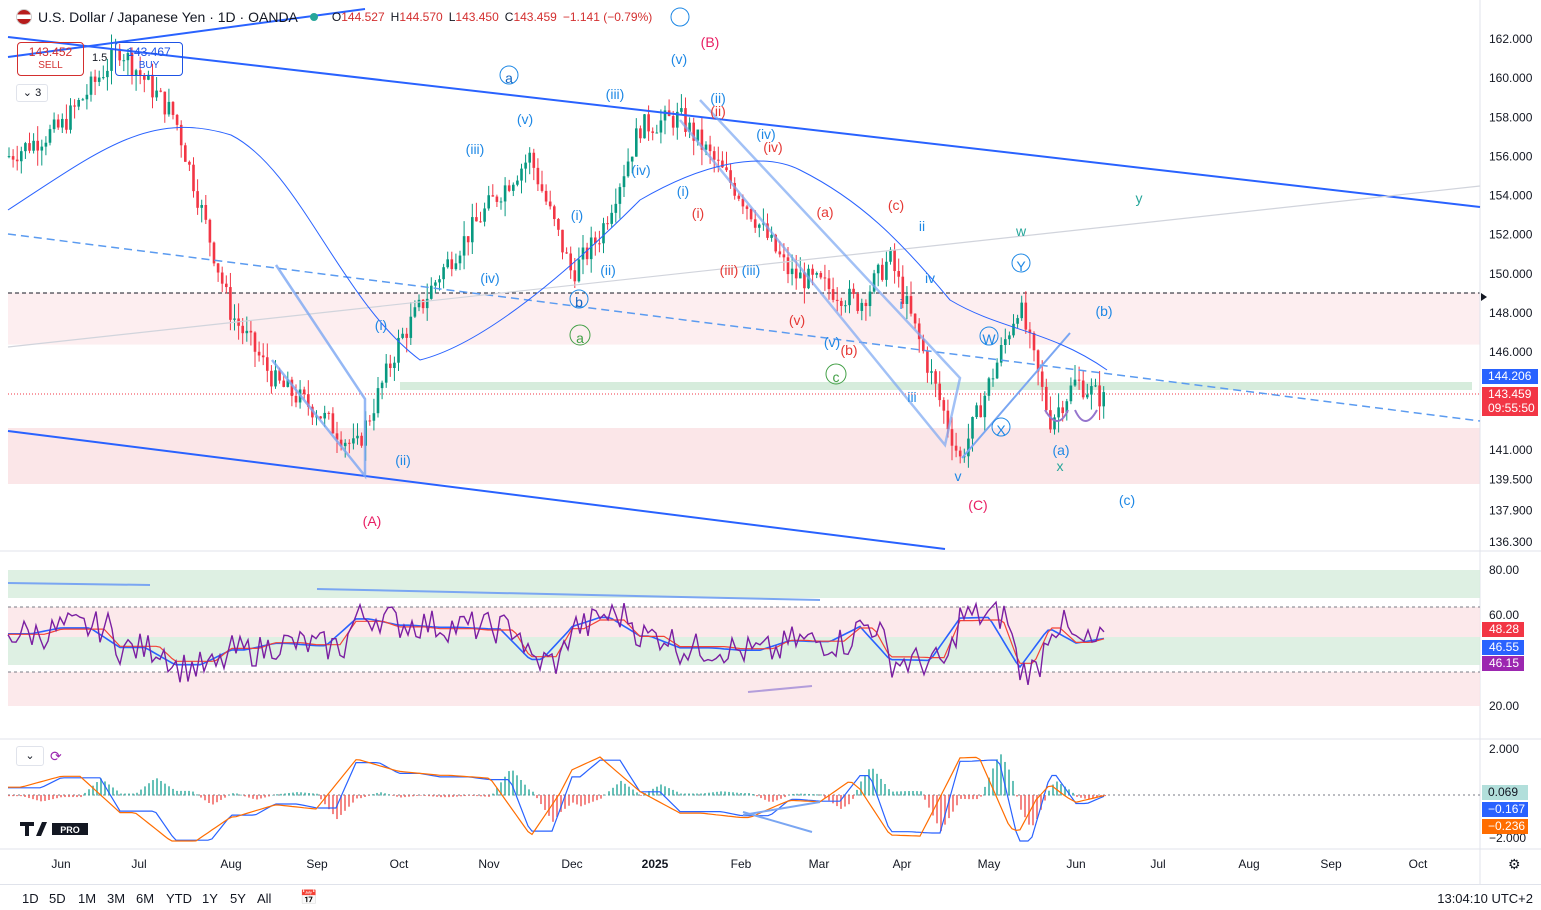 The height and width of the screenshot is (910, 1541). What do you see at coordinates (186, 33) in the screenshot?
I see `top-channel-line` at bounding box center [186, 33].